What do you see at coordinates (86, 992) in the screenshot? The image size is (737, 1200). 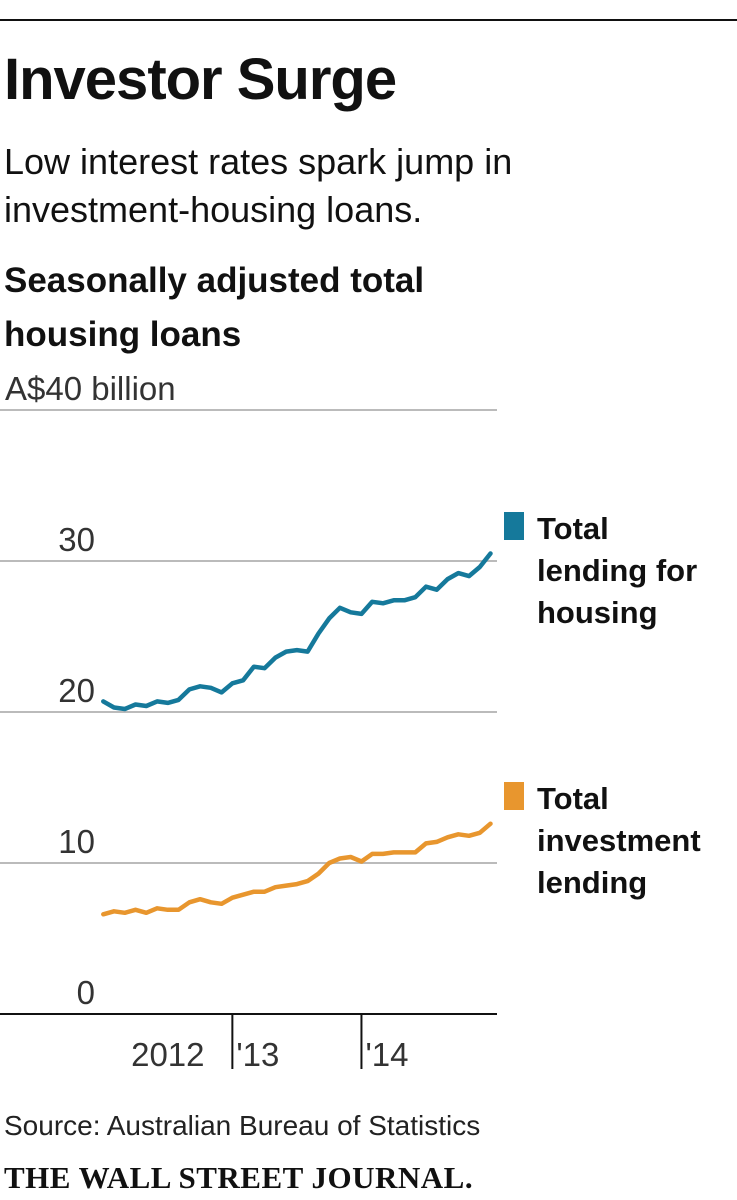 I see `y-tick-label: 0` at bounding box center [86, 992].